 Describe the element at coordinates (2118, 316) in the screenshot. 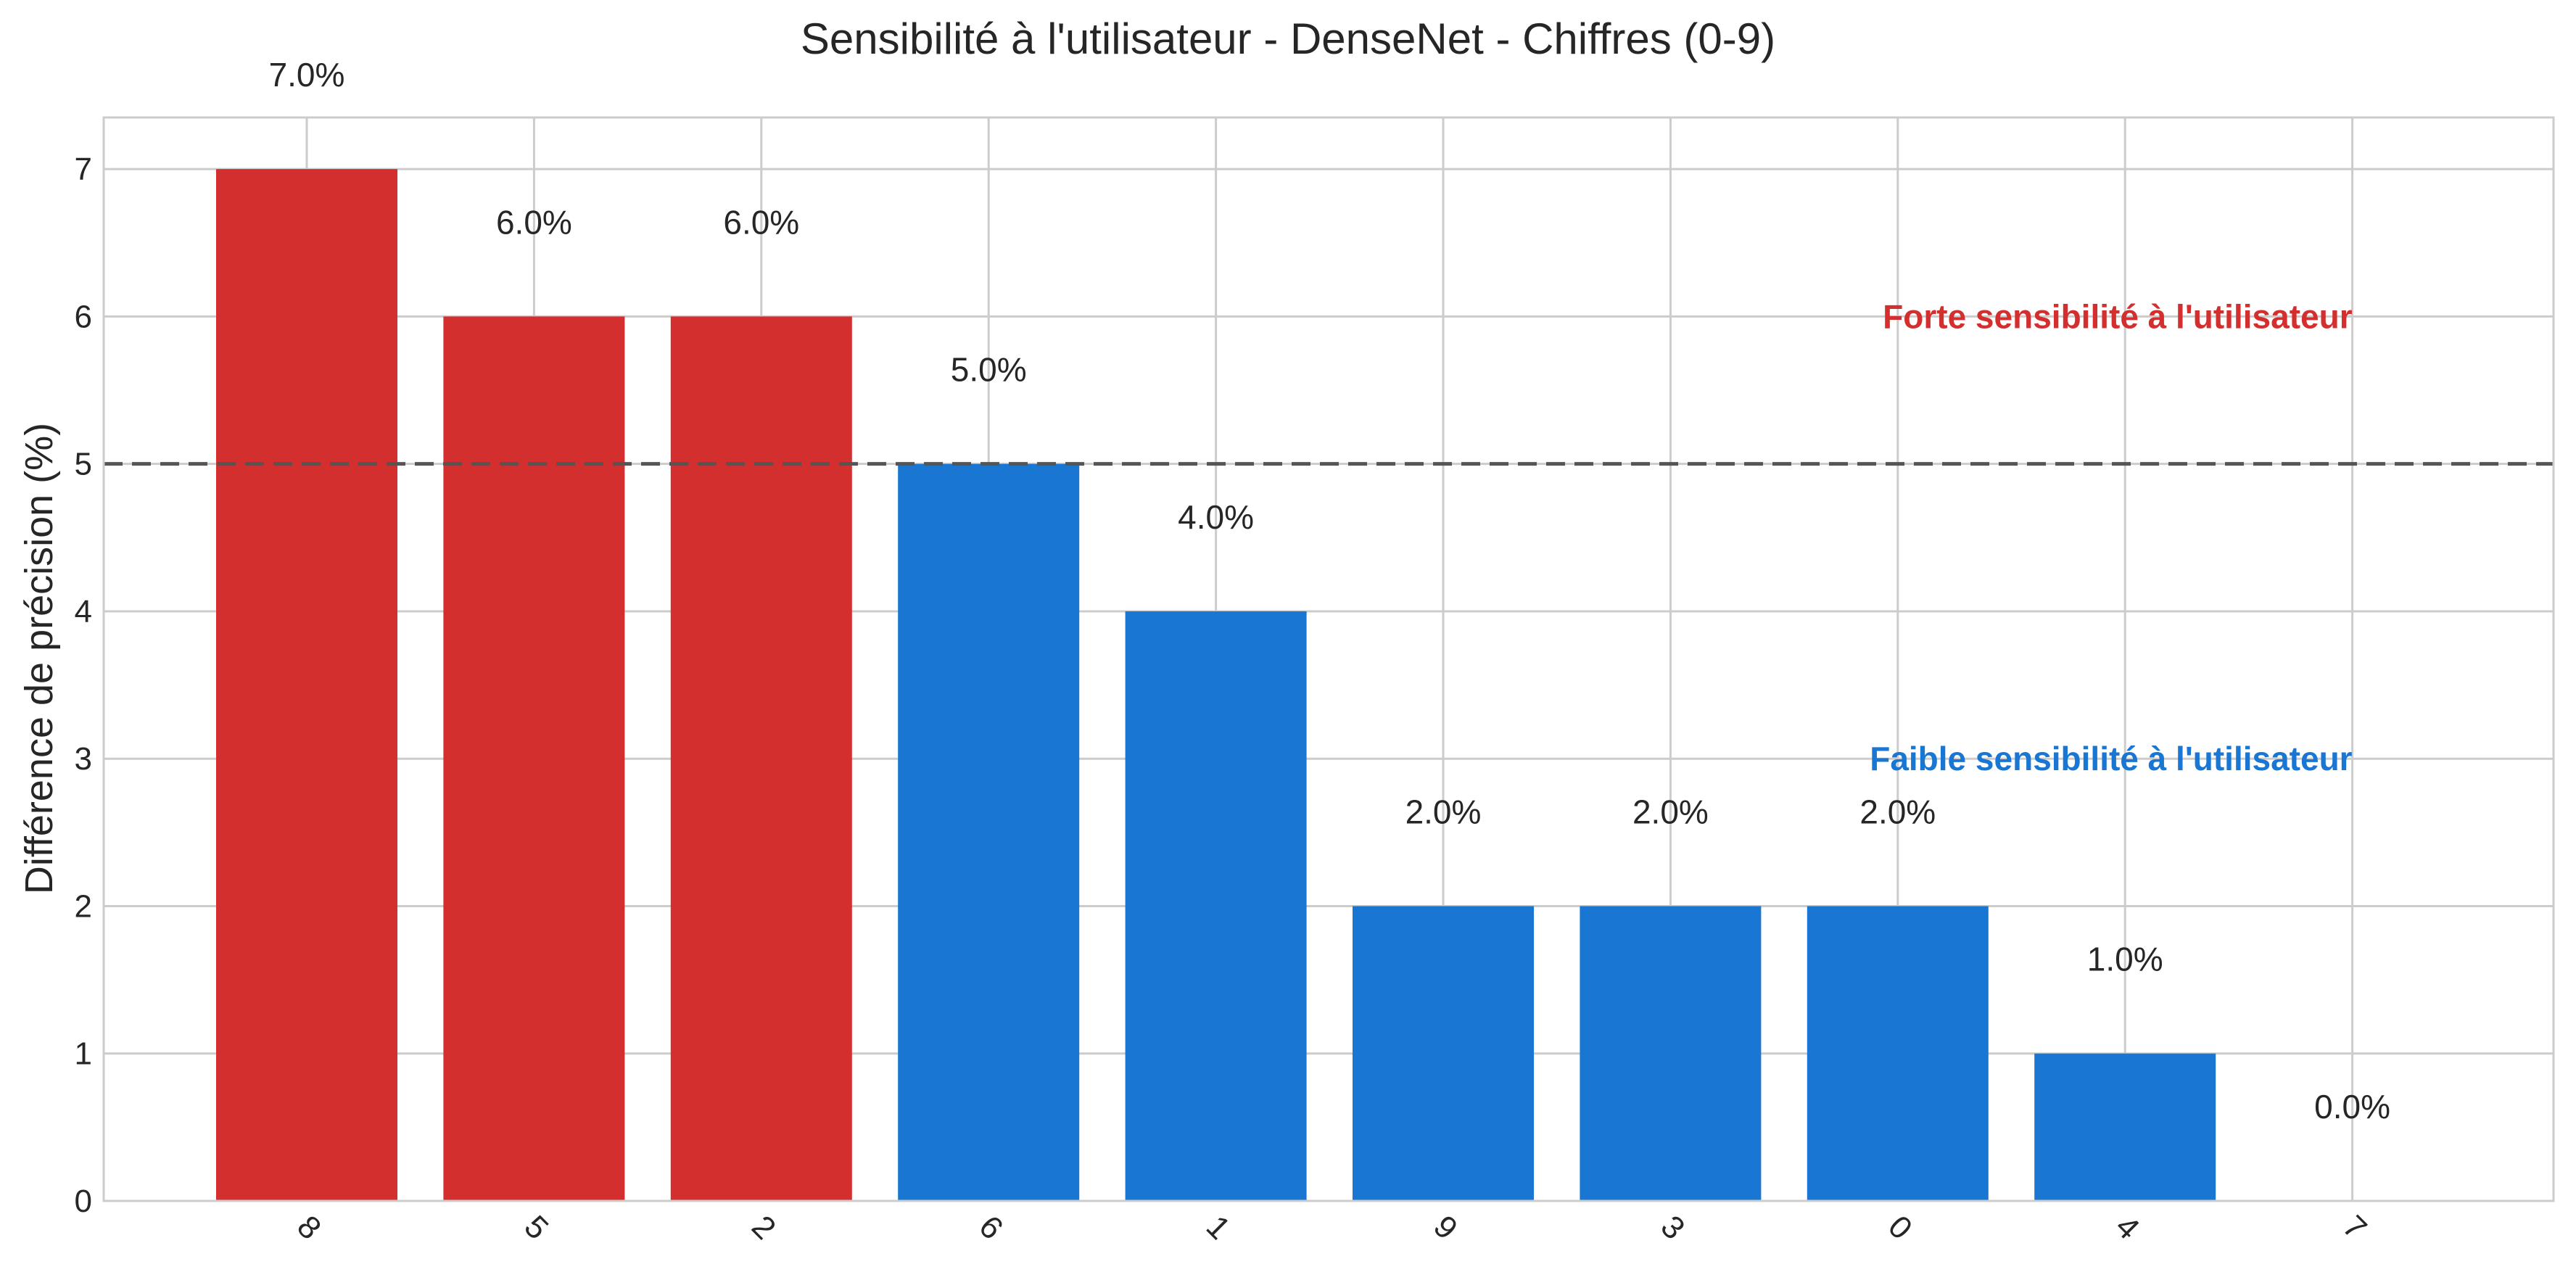

I see `annotation-high: Forte sensibilité à l'utilisateur` at that location.